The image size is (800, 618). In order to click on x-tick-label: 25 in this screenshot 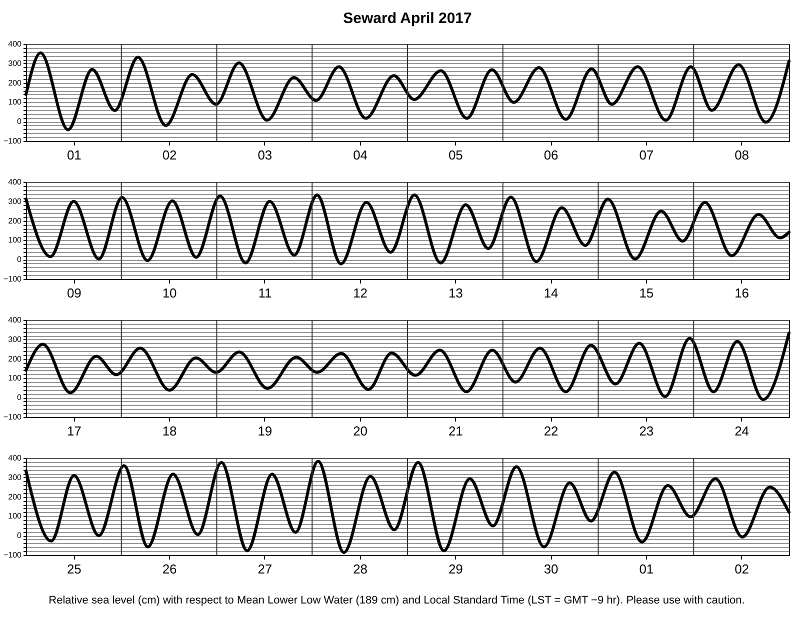, I will do `click(74, 569)`.